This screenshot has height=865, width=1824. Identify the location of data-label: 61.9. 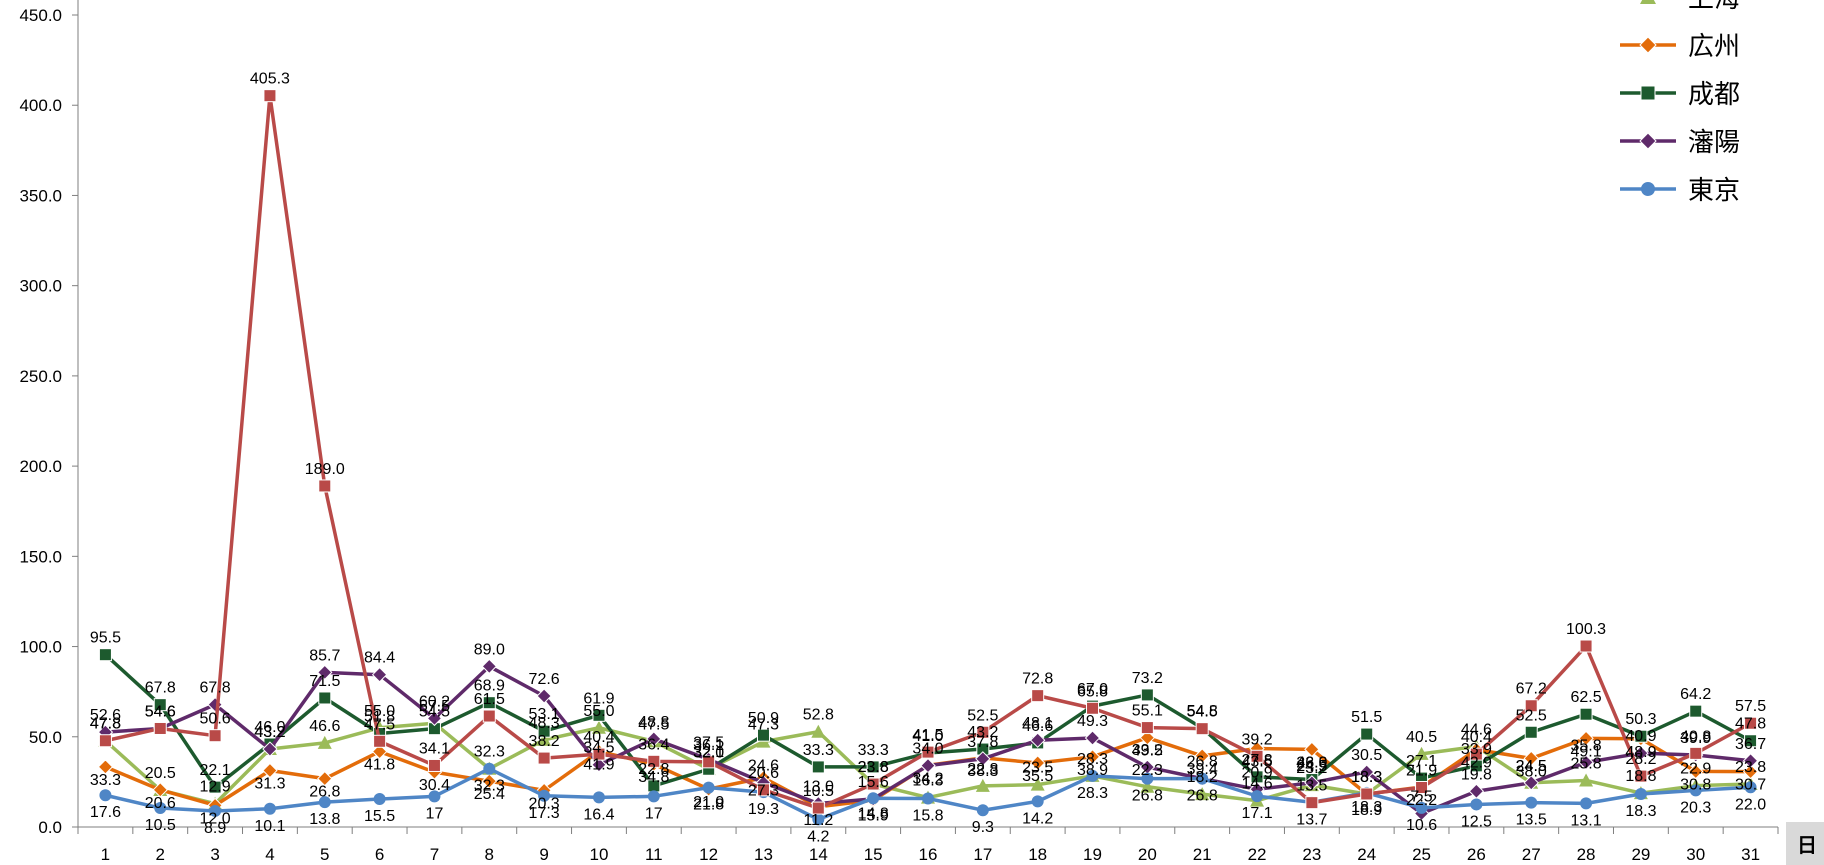
(598, 698).